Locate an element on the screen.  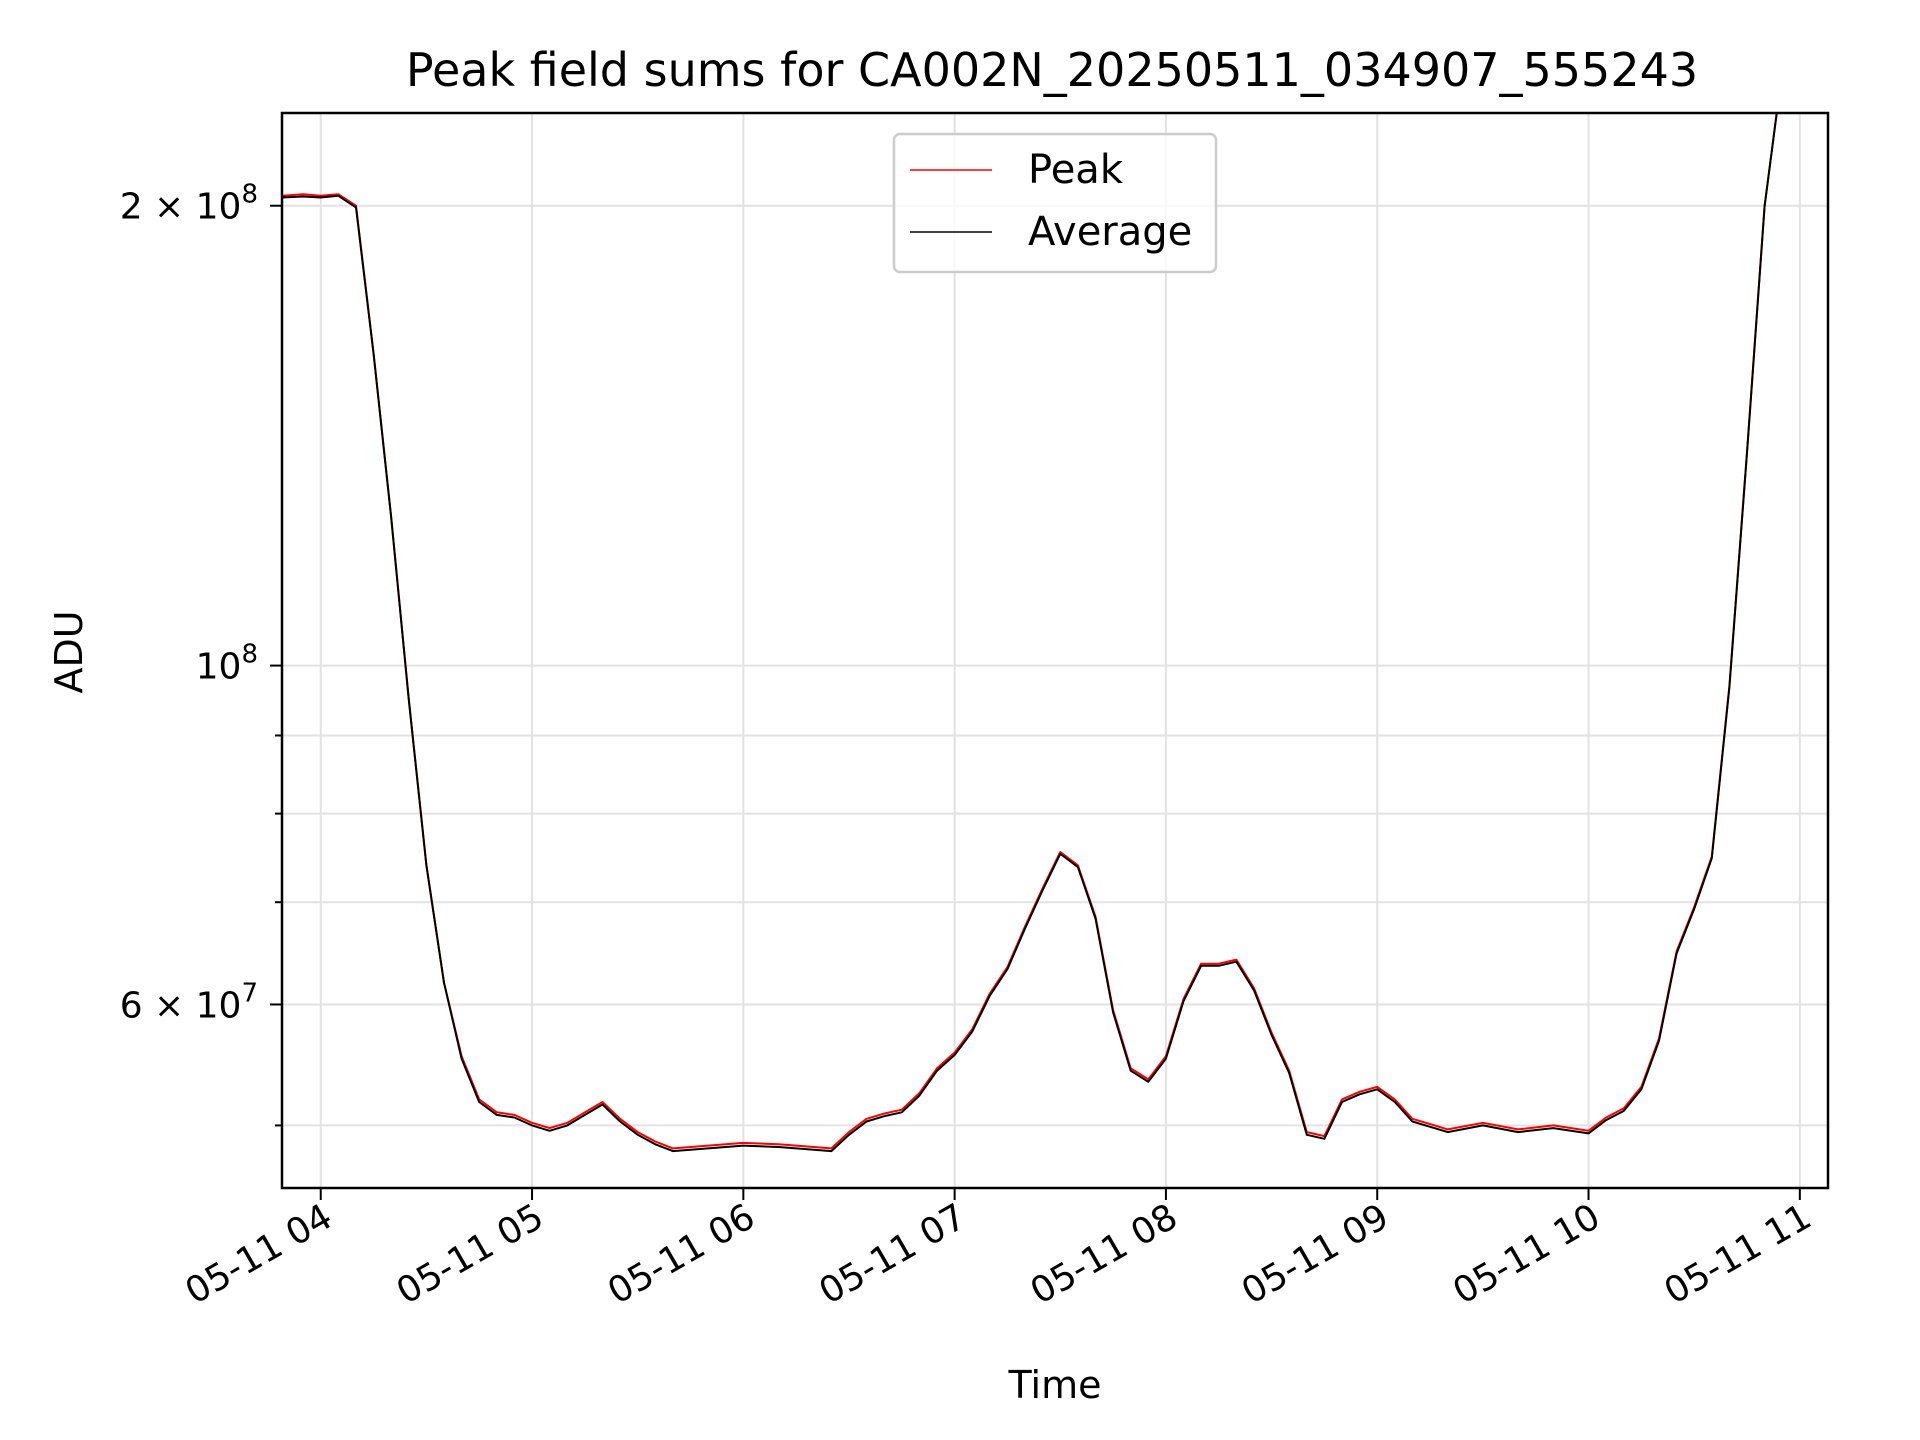
x-tick-label: 05-11 07 is located at coordinates (892, 1254).